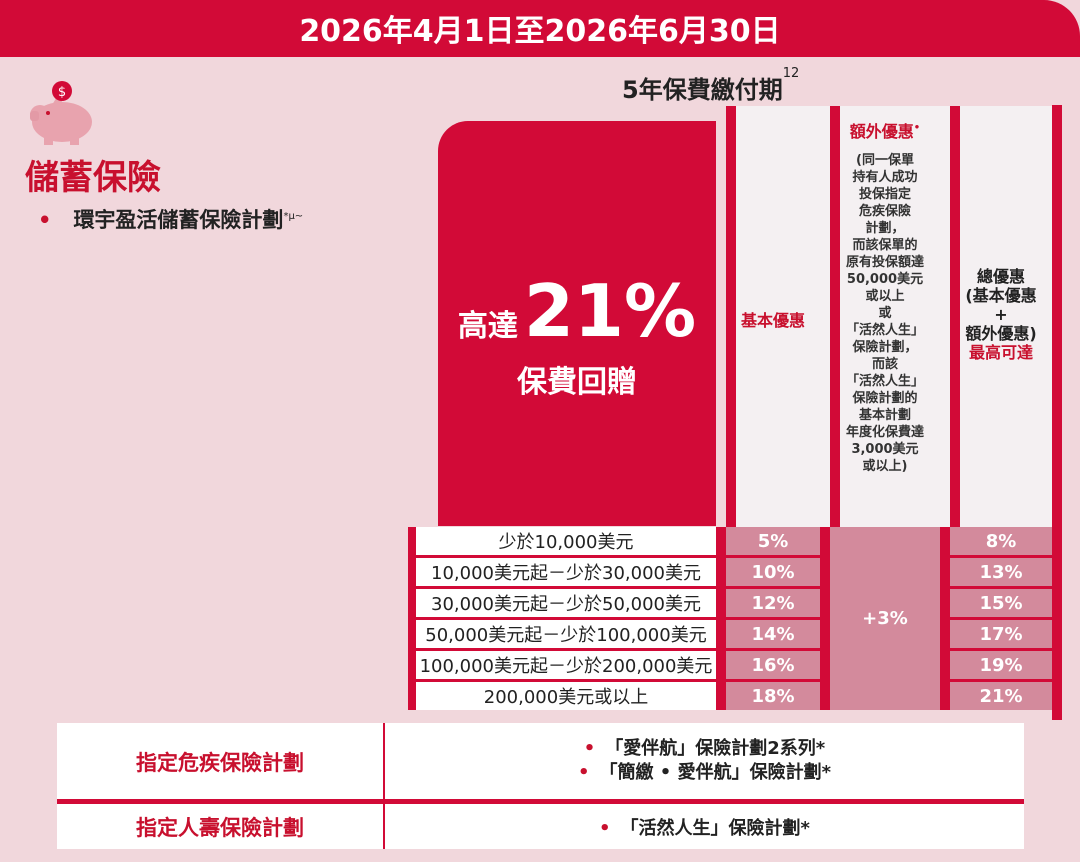 The image size is (1080, 862). I want to click on total-offer-title: 總優惠, so click(1000, 276).